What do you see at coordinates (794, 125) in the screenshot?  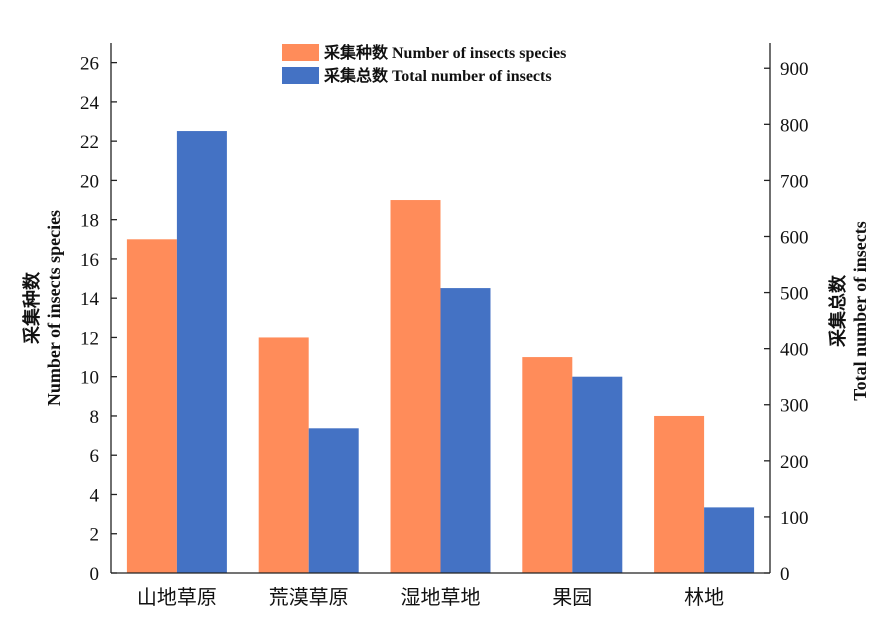 I see `right-tick-label: 800` at bounding box center [794, 125].